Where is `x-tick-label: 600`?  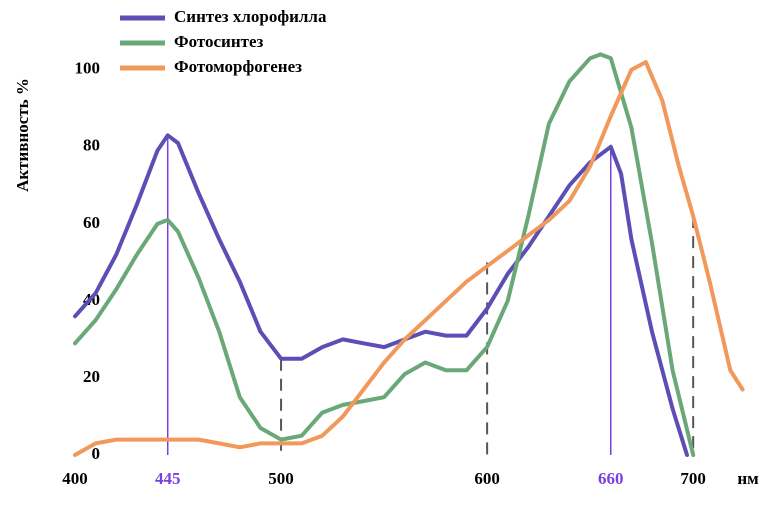 x-tick-label: 600 is located at coordinates (487, 478).